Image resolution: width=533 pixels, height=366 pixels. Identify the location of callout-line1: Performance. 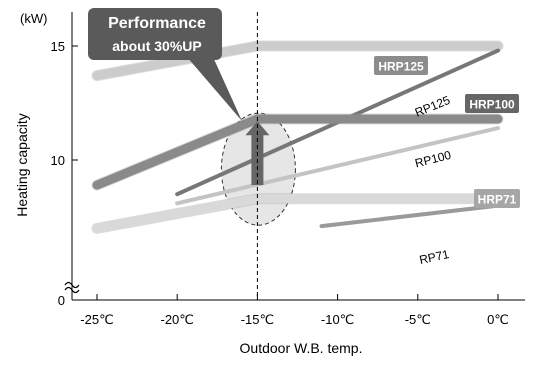
(157, 23).